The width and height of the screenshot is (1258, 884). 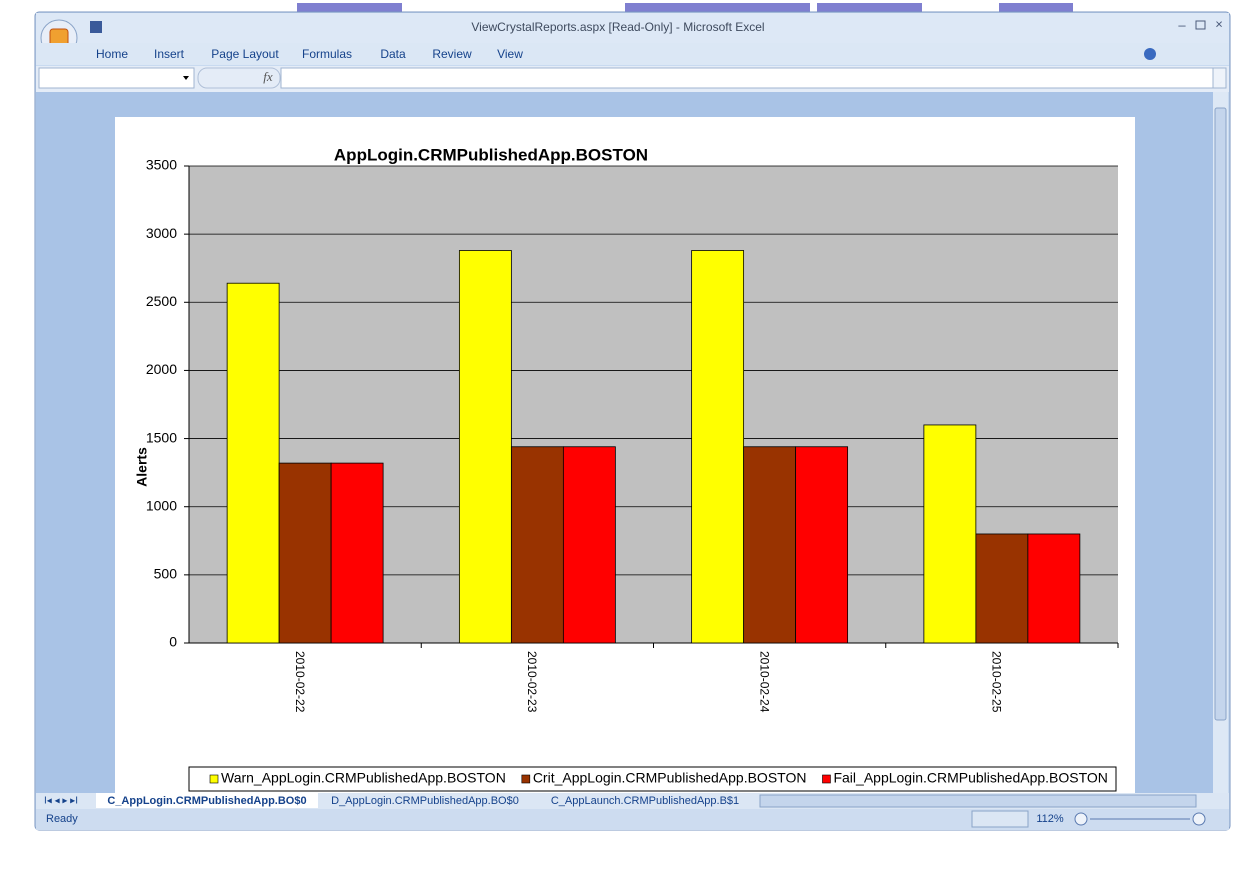 I want to click on ribbon-tab: View, so click(x=510, y=54).